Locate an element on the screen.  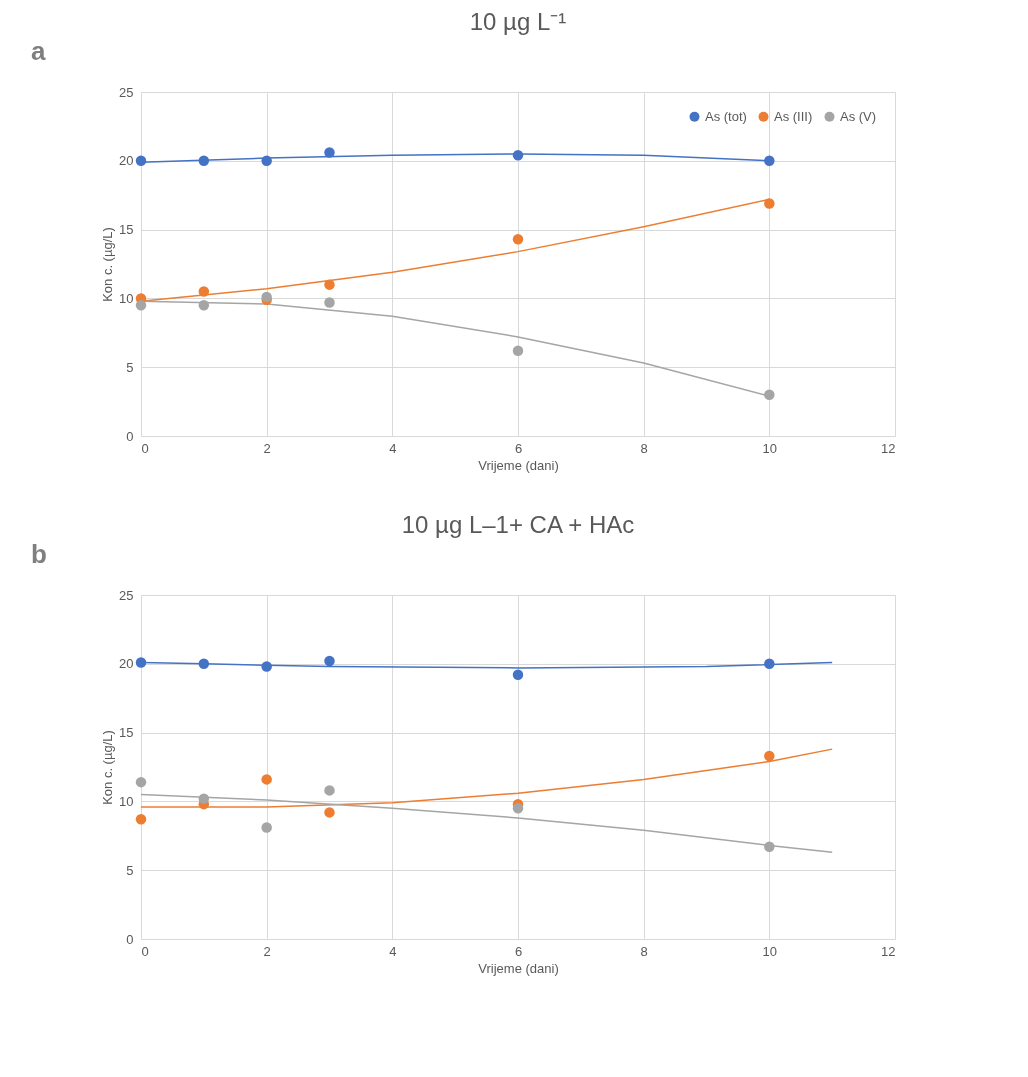
text: a is located at coordinates (38, 51).